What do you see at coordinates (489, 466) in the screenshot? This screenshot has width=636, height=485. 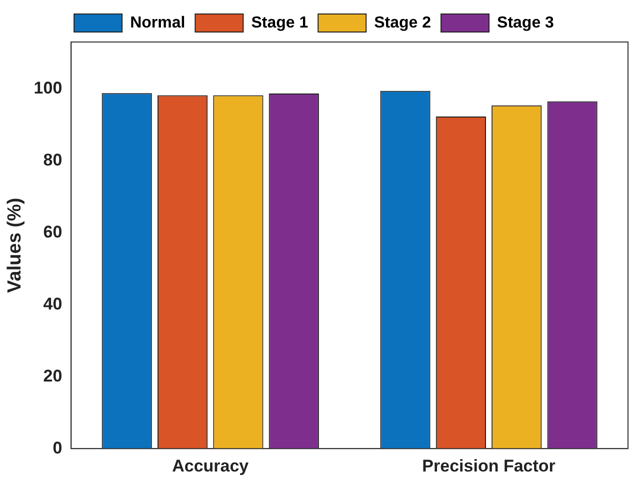 I see `x-tick-label: Precision Factor` at bounding box center [489, 466].